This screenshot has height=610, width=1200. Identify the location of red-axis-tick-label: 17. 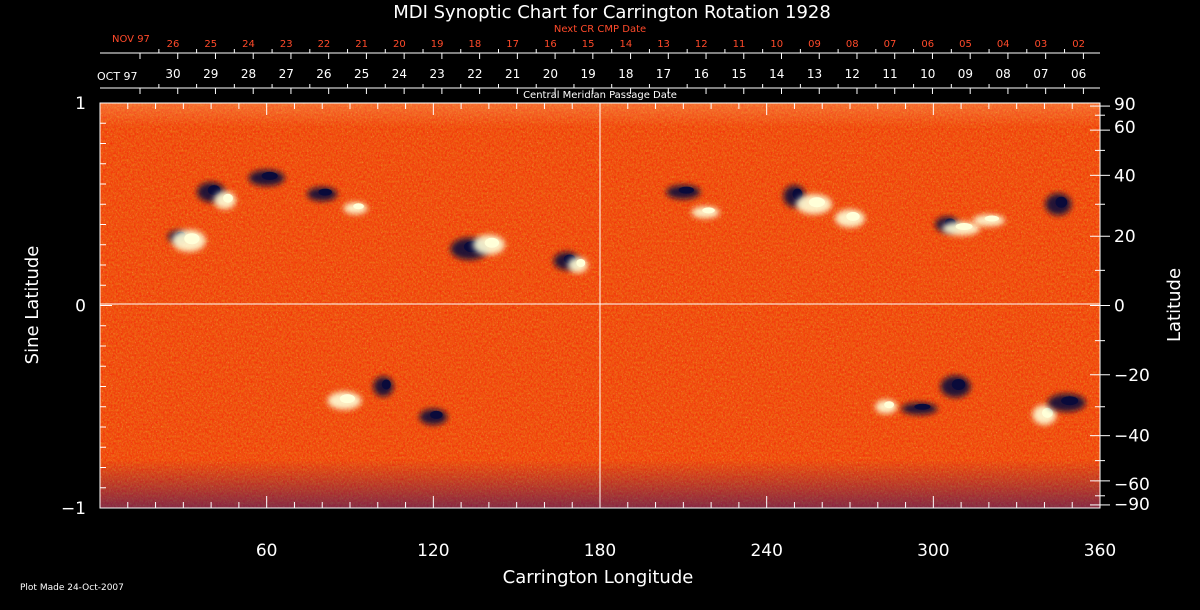
(512, 44).